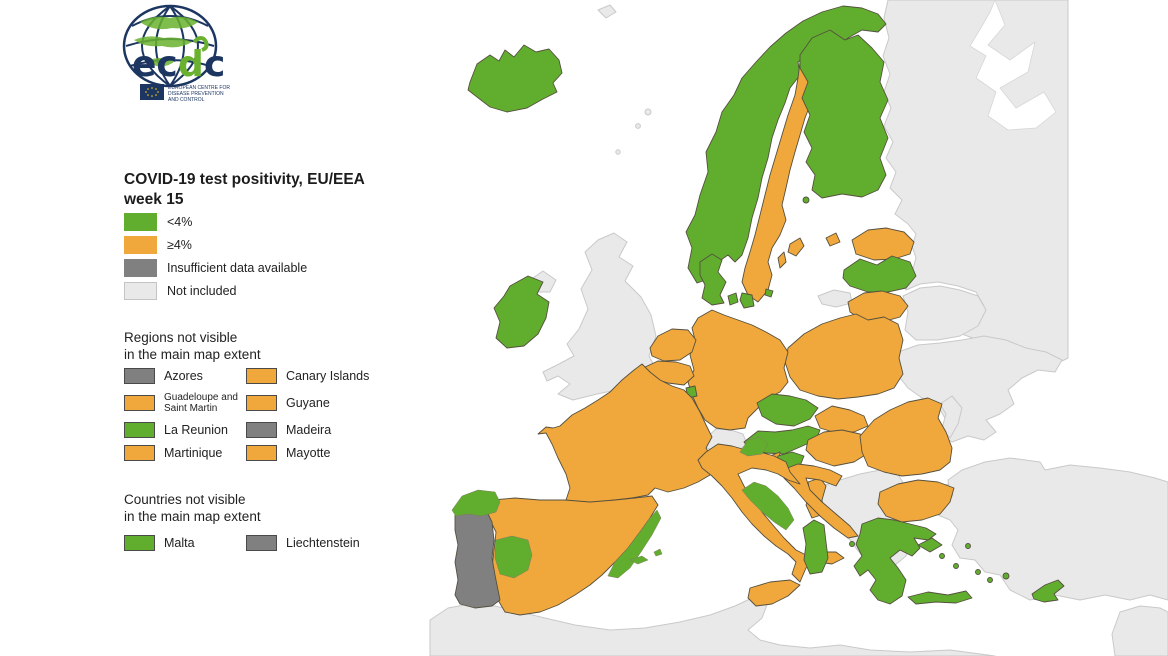  Describe the element at coordinates (185, 403) in the screenshot. I see `region-item-guadeloupe: Guadeloupe and Saint Martin` at that location.